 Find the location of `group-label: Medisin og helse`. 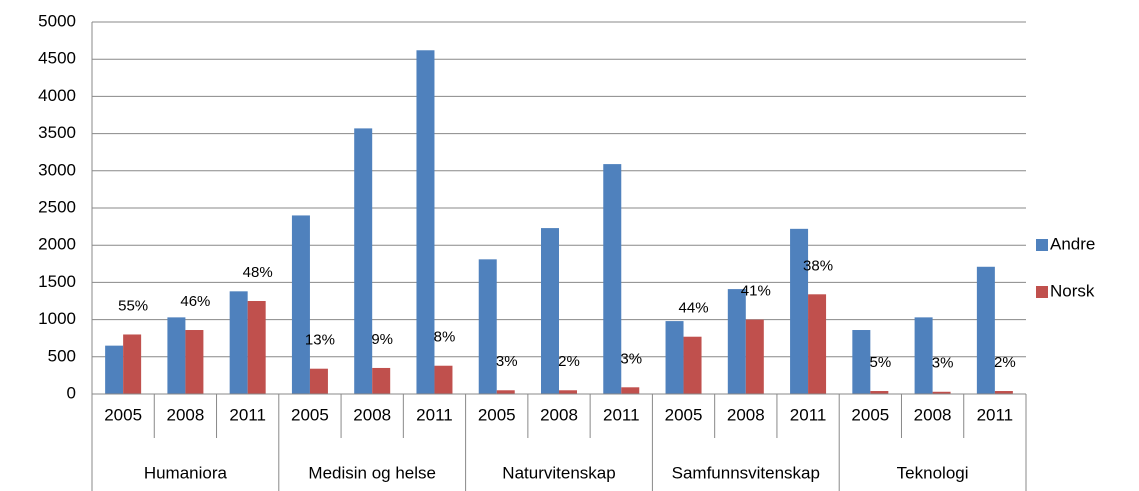

group-label: Medisin og helse is located at coordinates (372, 472).